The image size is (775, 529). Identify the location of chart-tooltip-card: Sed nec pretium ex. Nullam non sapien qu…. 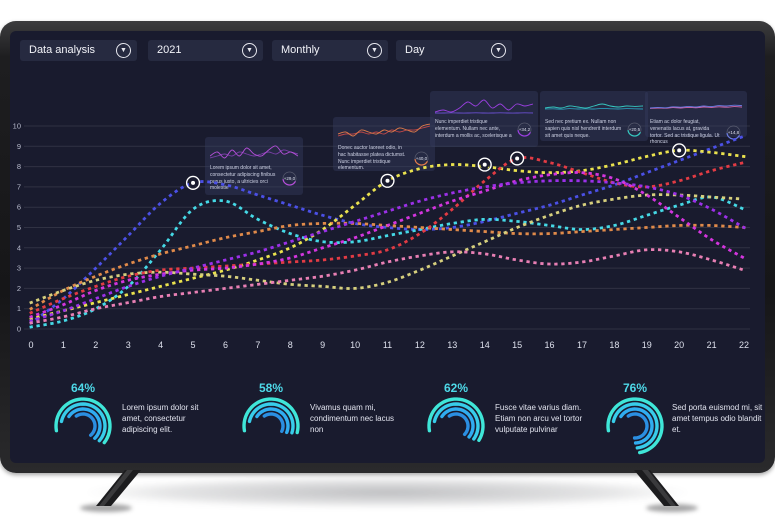
(594, 116).